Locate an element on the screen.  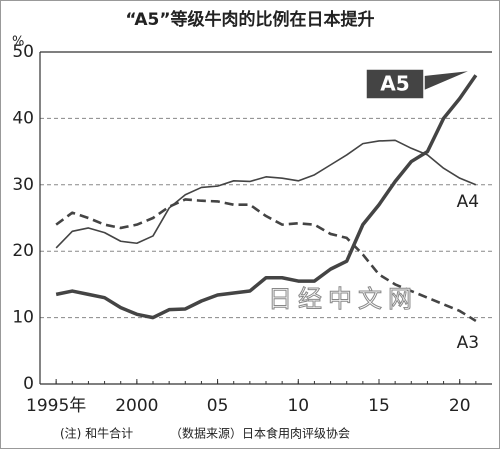
series-label: A3 is located at coordinates (468, 343).